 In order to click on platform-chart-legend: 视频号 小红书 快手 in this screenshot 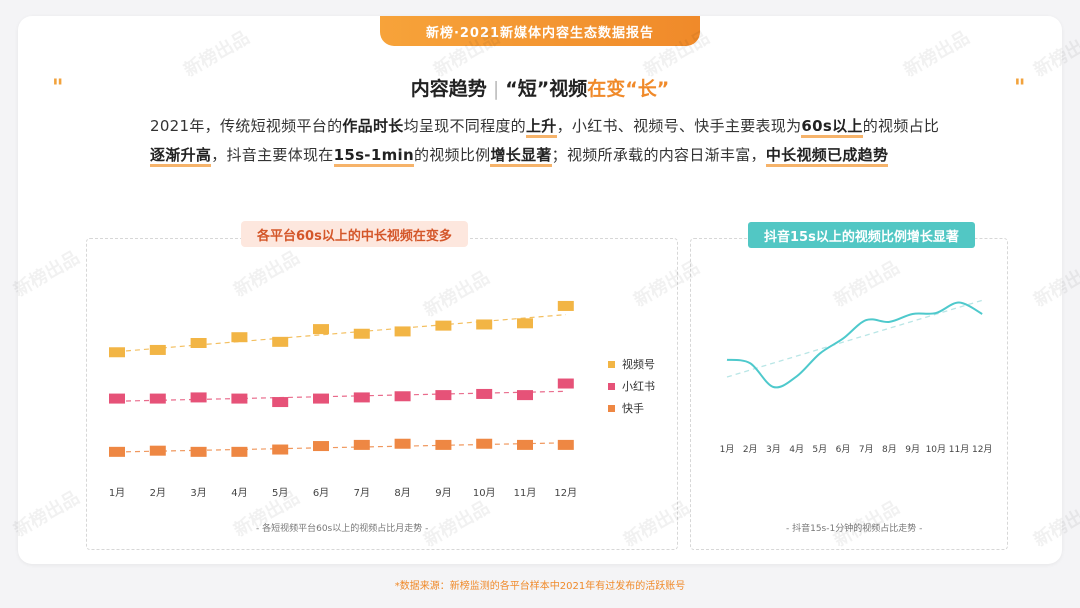, I will do `click(631, 386)`.